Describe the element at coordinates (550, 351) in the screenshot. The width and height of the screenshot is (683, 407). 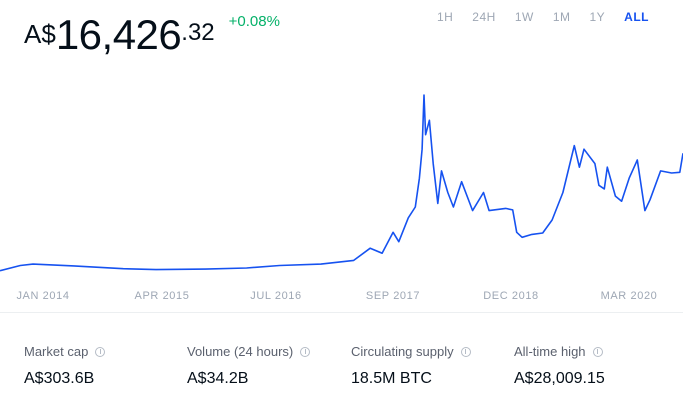
I see `stat-label: All-time high` at that location.